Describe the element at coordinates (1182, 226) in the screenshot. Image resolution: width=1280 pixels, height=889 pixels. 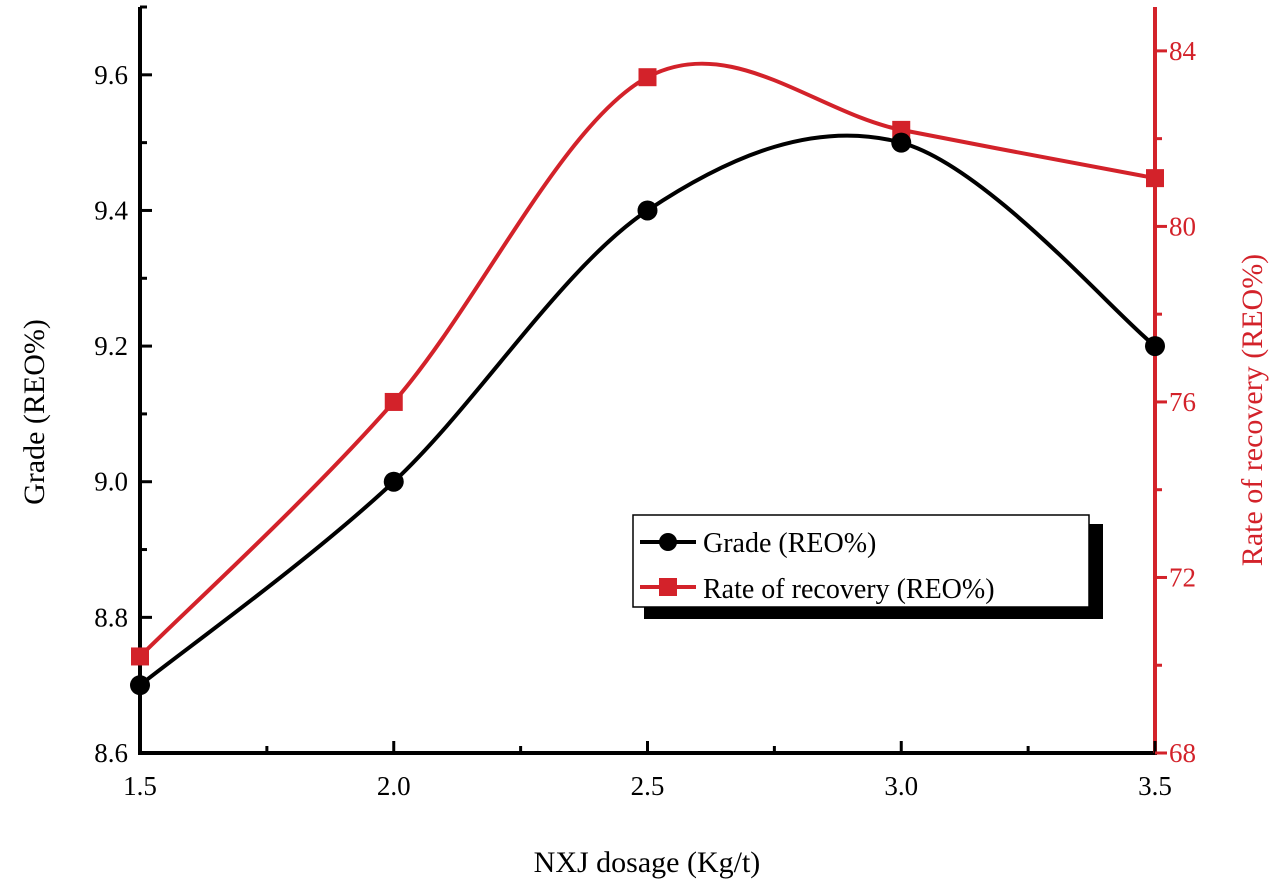
I see `y2-tick-label: 80` at that location.